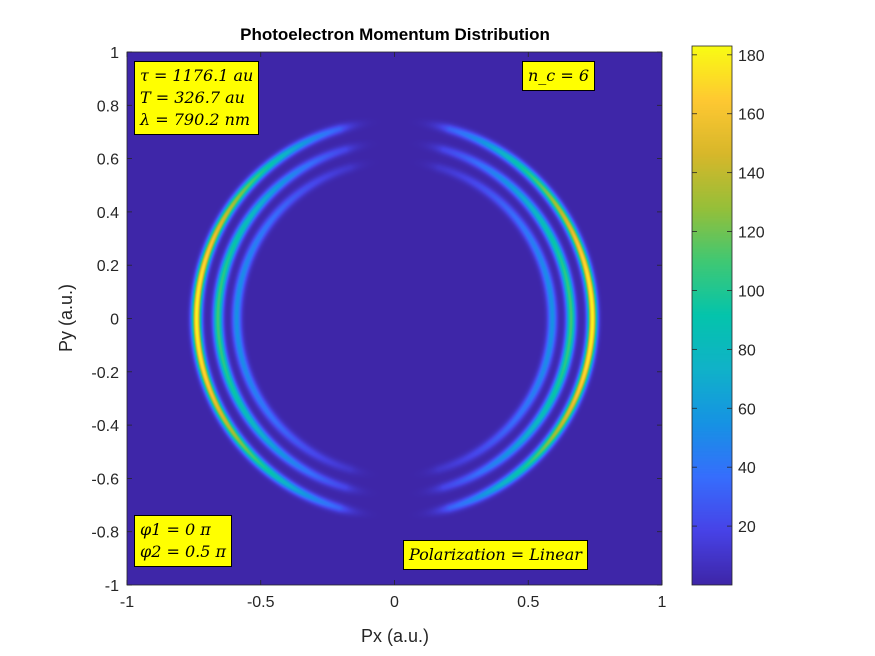  I want to click on x-tick-label: 1, so click(662, 602).